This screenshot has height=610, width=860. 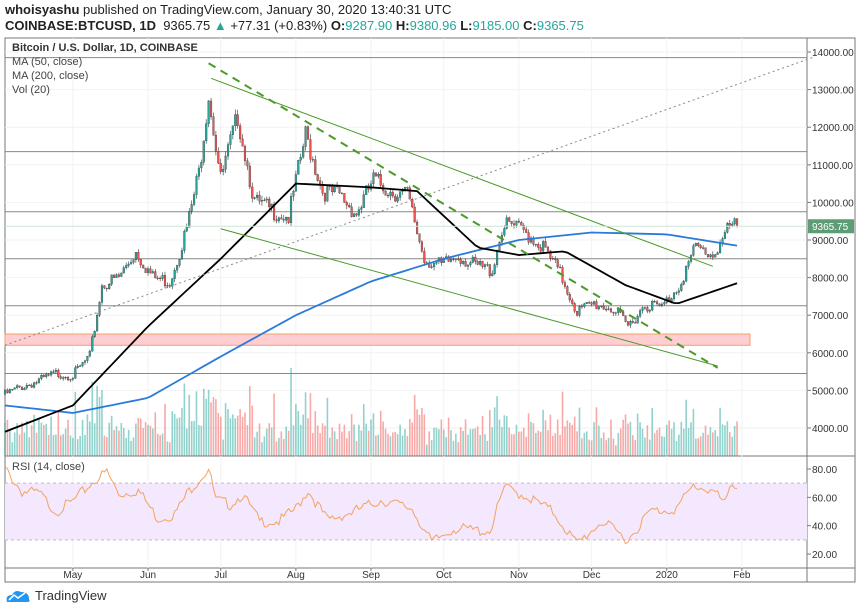 What do you see at coordinates (56, 595) in the screenshot?
I see `tradingview-logo: TradingView` at bounding box center [56, 595].